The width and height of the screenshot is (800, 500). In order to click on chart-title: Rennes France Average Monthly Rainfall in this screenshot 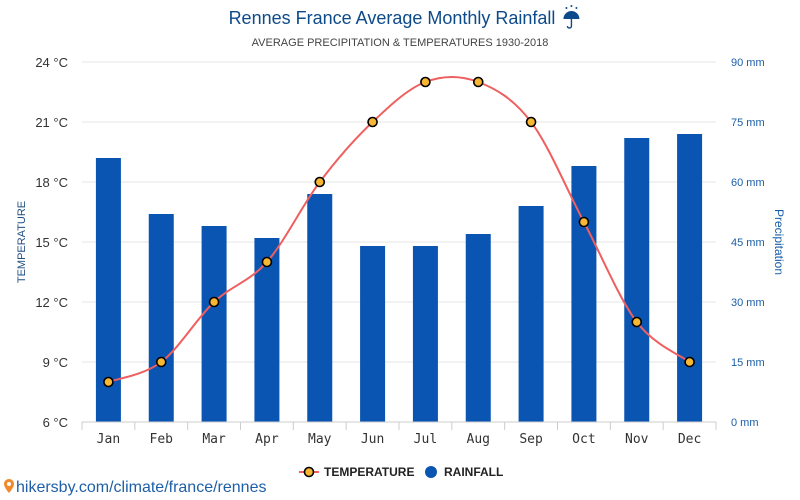, I will do `click(392, 18)`.